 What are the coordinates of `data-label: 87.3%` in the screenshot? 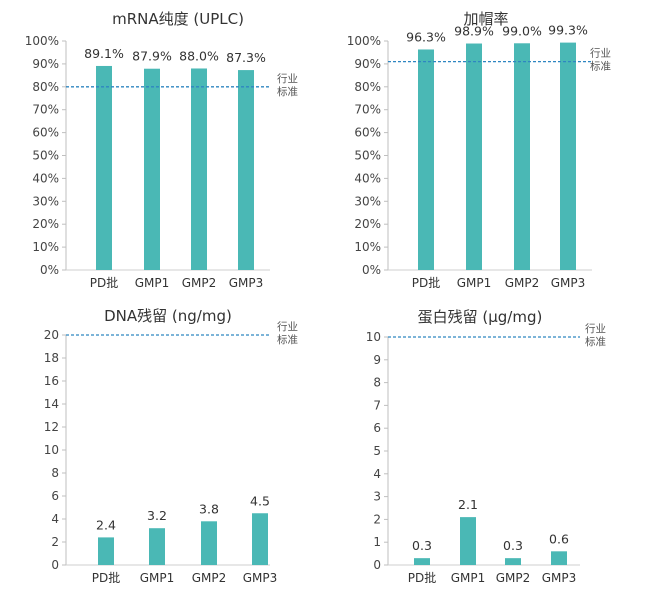 It's located at (246, 57).